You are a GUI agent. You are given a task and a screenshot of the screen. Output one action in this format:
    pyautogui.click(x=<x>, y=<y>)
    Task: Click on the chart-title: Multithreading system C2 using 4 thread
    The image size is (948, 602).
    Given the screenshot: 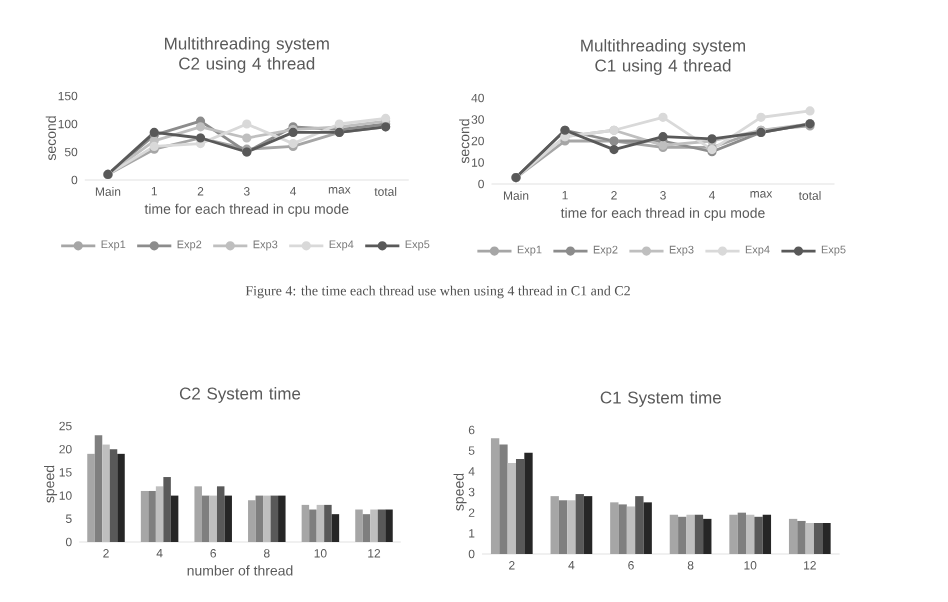 What is the action you would take?
    pyautogui.click(x=247, y=55)
    